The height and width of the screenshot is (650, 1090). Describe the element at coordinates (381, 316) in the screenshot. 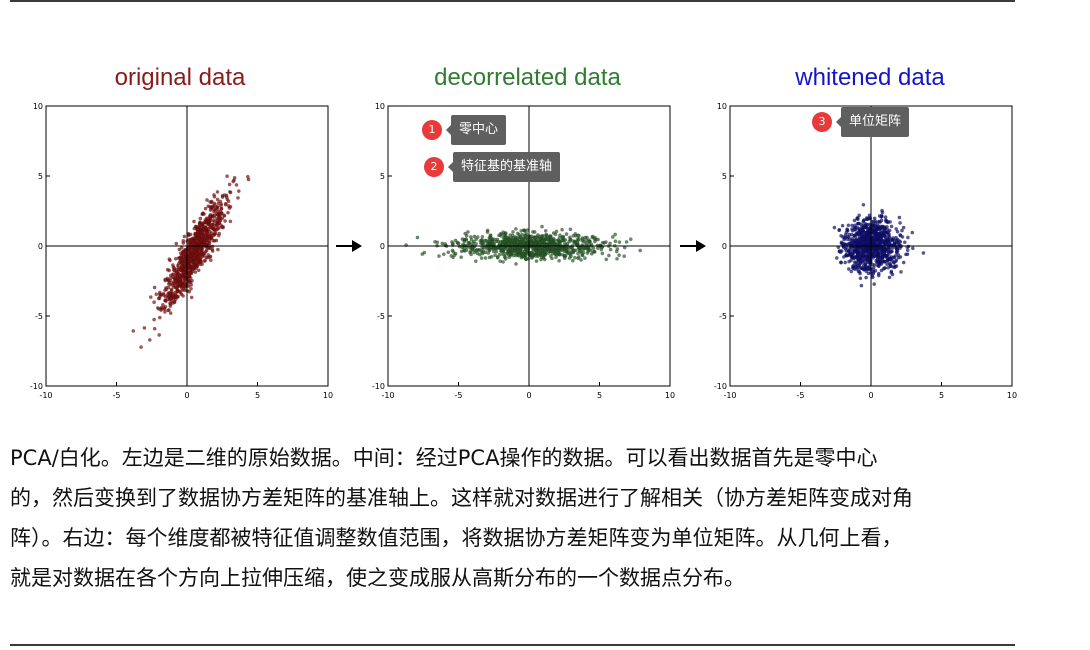

I see `y-tick-label: -5` at that location.